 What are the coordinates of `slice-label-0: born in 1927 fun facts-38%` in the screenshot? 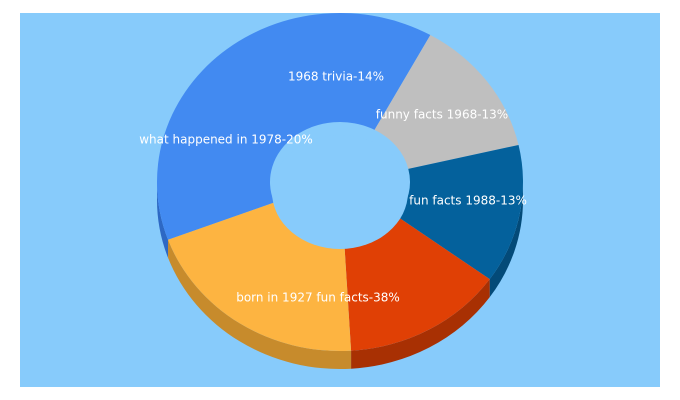 It's located at (318, 298).